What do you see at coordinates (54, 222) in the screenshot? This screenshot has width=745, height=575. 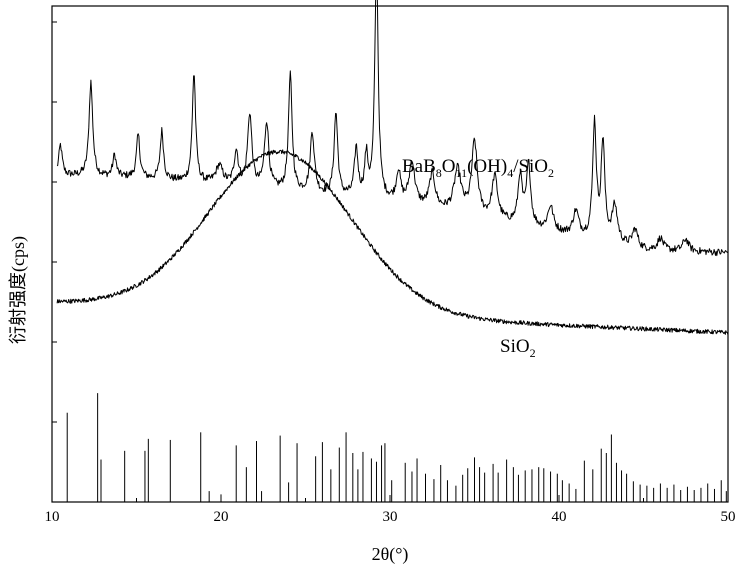 I see `y-axis-ticks` at bounding box center [54, 222].